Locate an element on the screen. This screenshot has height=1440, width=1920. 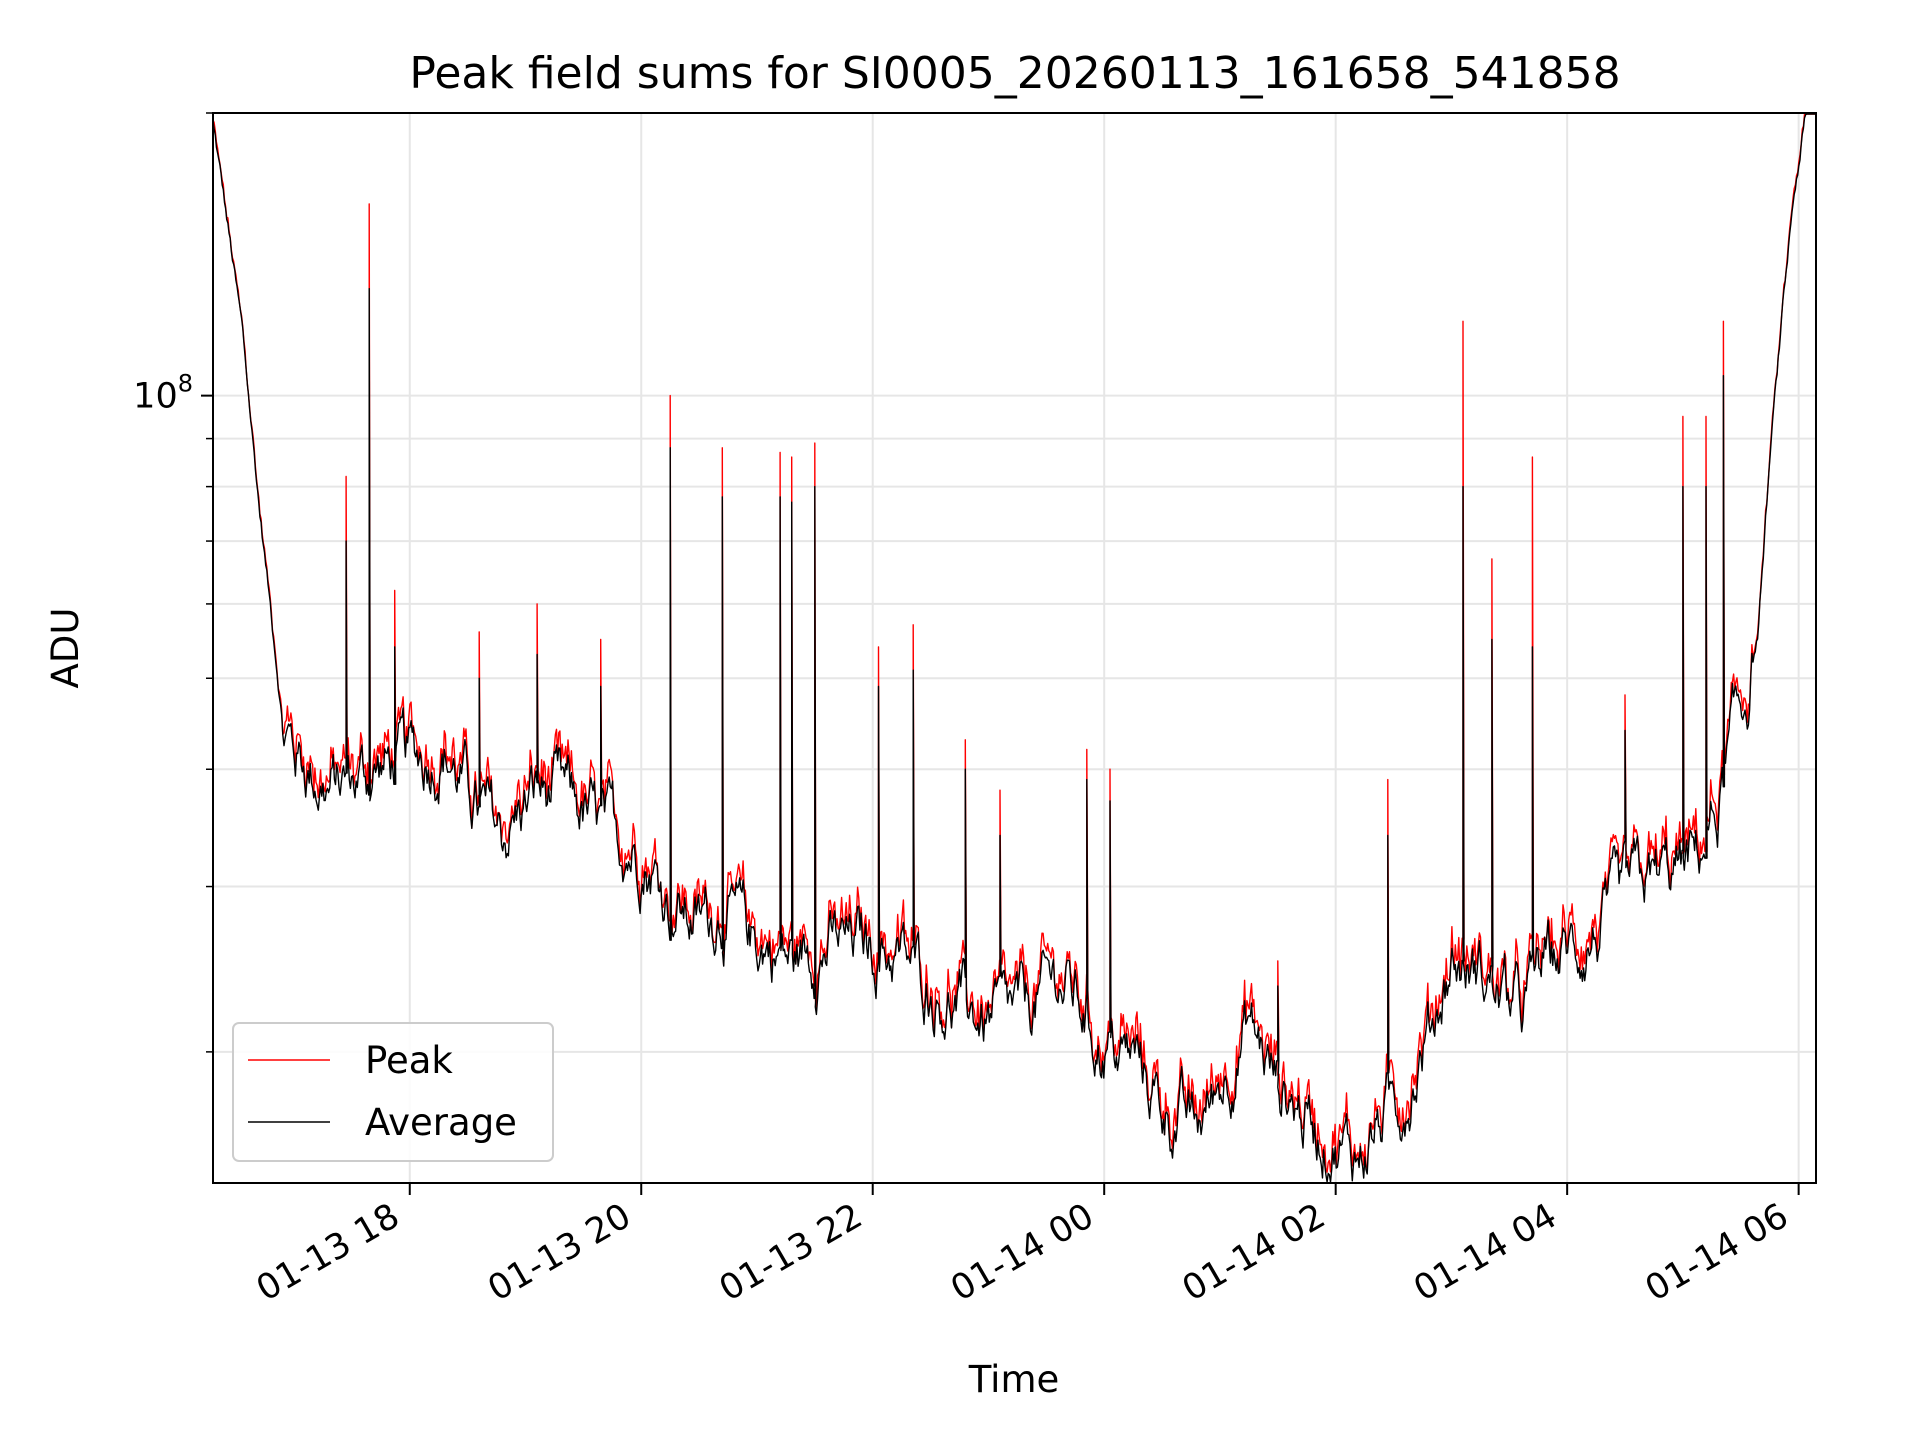
legend-box is located at coordinates (393, 1092).